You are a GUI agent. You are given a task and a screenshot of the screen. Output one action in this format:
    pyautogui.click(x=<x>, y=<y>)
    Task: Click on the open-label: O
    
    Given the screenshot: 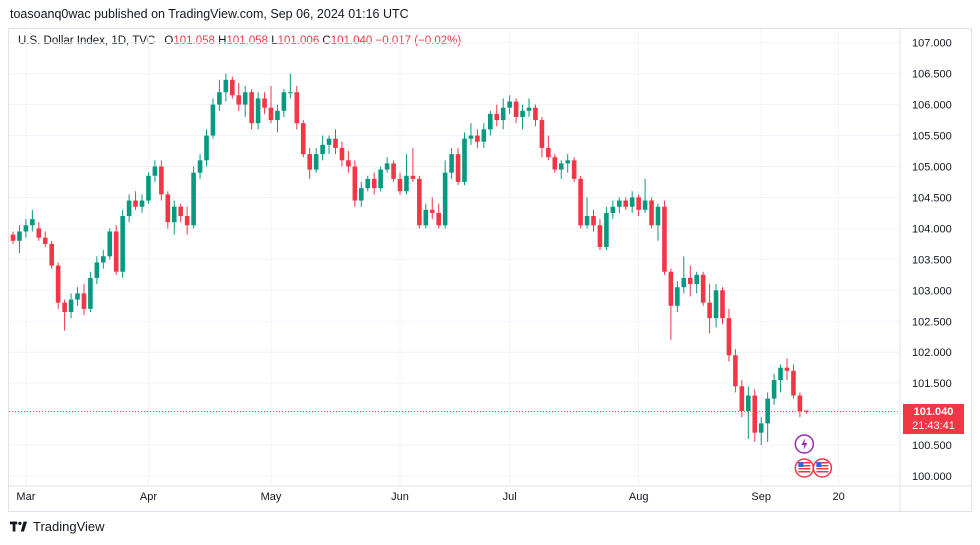 What is the action you would take?
    pyautogui.click(x=169, y=41)
    